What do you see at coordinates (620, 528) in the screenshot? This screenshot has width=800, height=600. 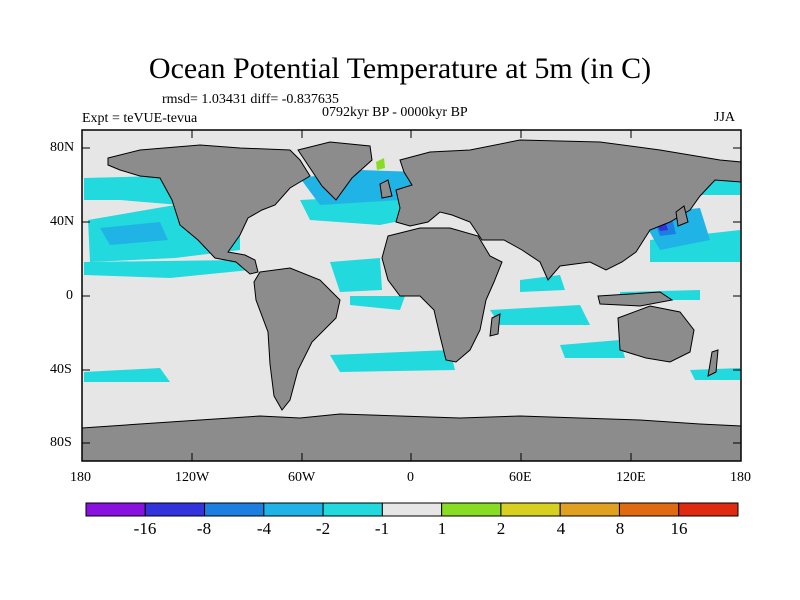 I see `colorbar-label: 8` at bounding box center [620, 528].